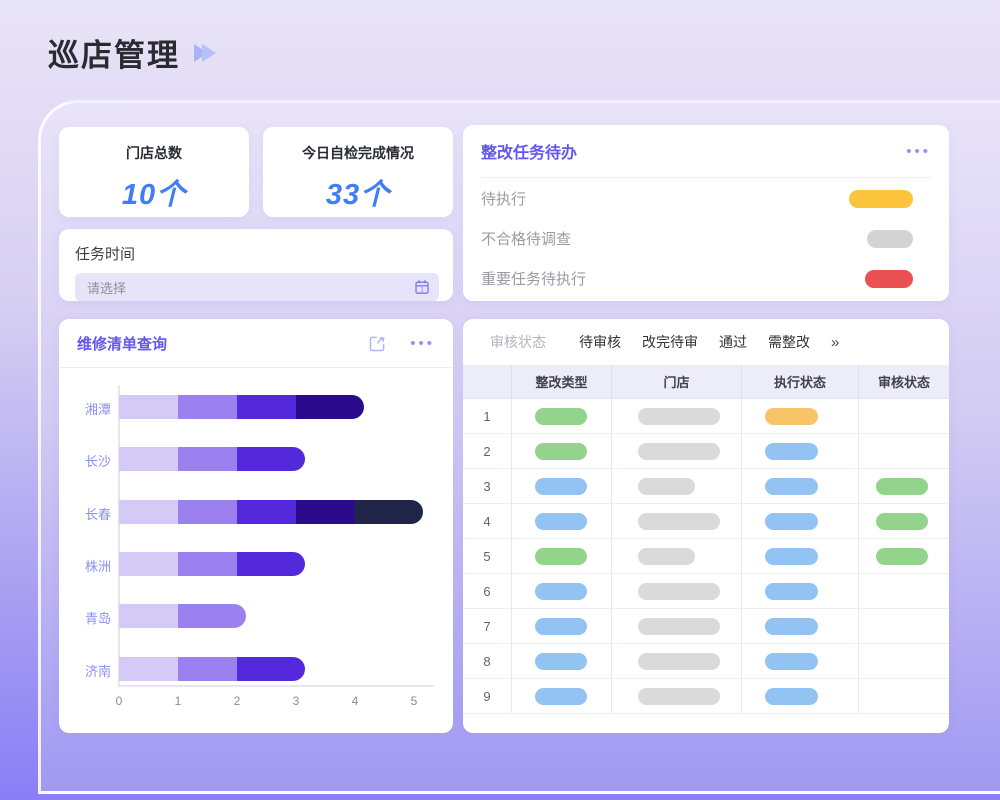 The width and height of the screenshot is (1000, 800). What do you see at coordinates (487, 626) in the screenshot?
I see `row-number: 7` at bounding box center [487, 626].